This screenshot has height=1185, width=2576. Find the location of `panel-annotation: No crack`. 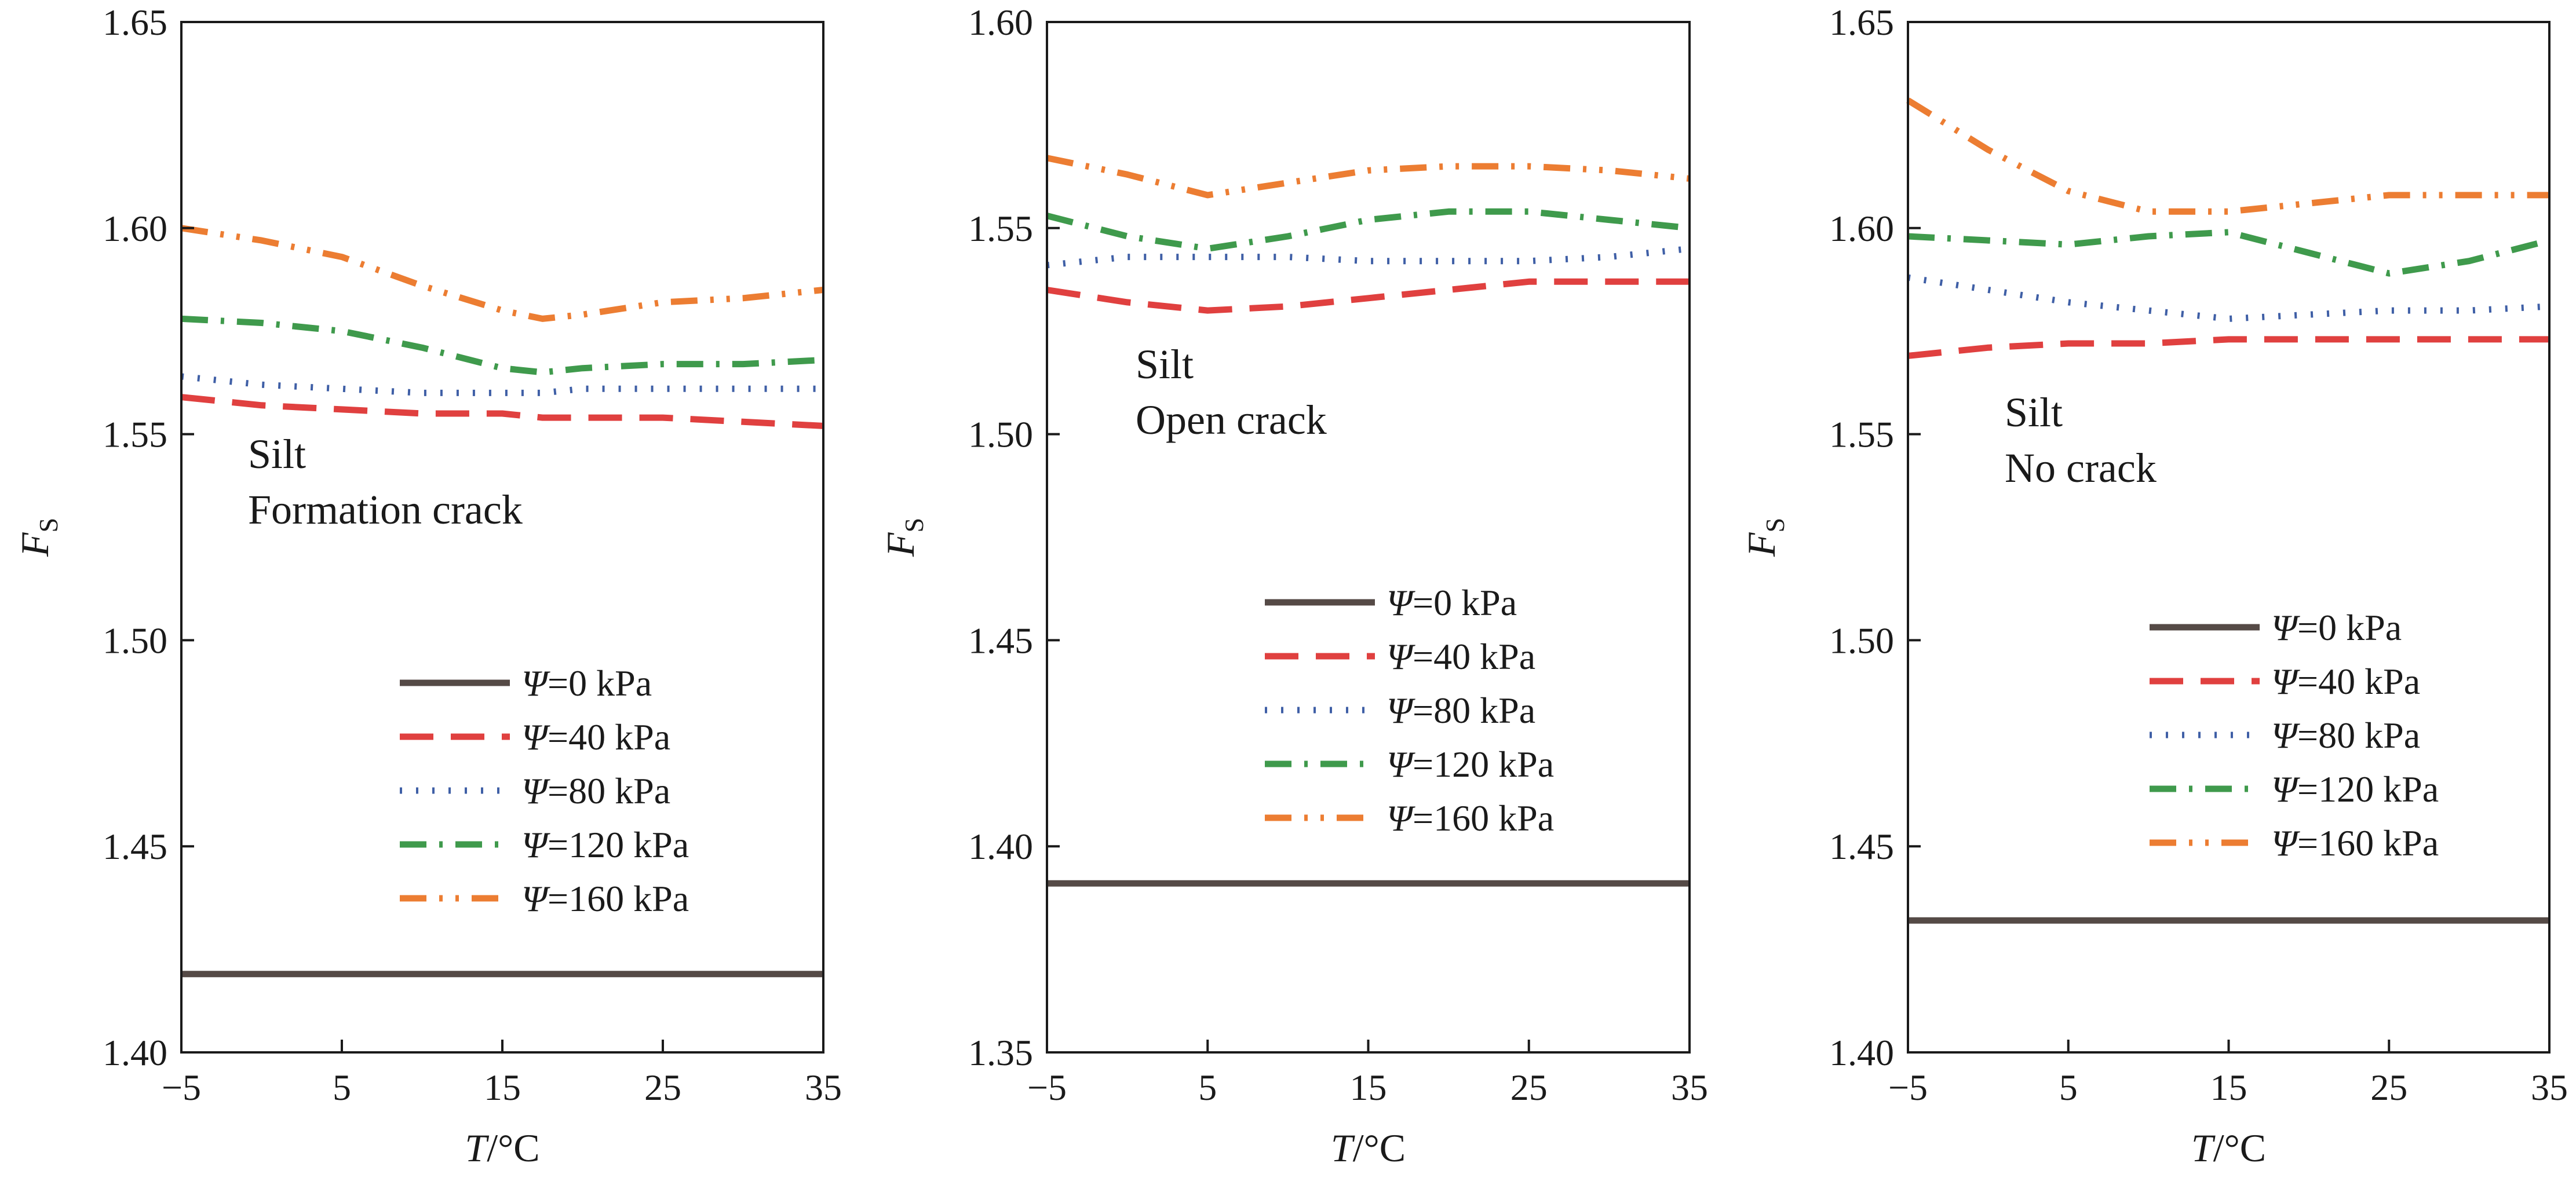

panel-annotation: No crack is located at coordinates (2081, 468).